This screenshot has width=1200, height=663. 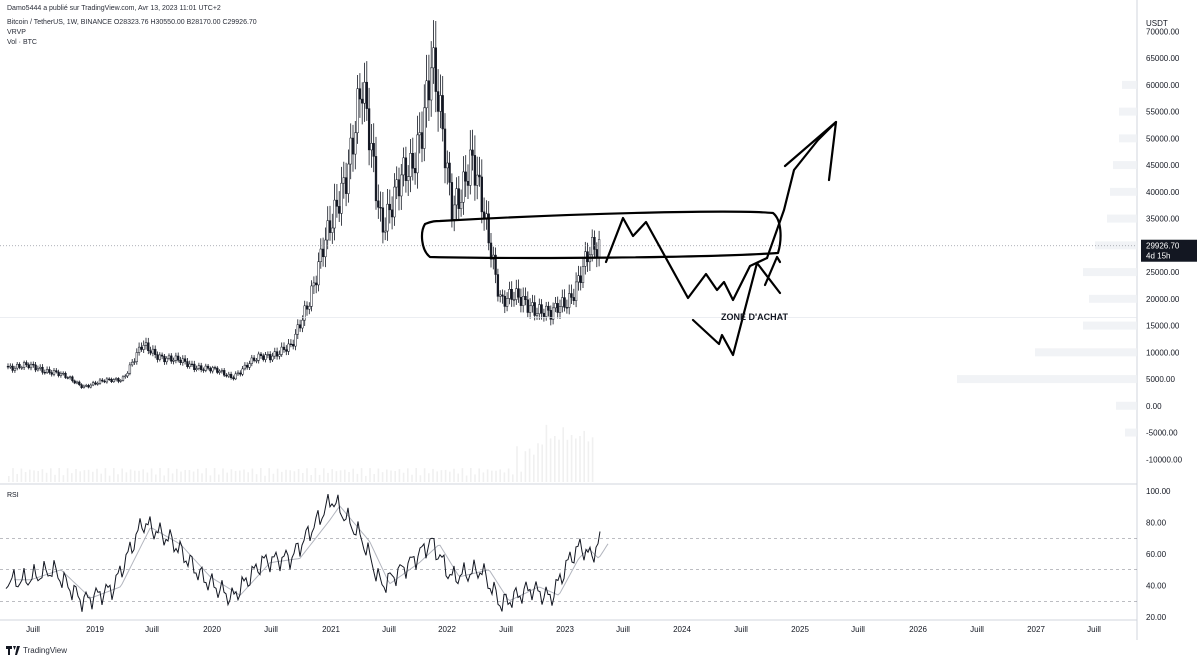 I want to click on time-tick-label: 2023, so click(x=565, y=629).